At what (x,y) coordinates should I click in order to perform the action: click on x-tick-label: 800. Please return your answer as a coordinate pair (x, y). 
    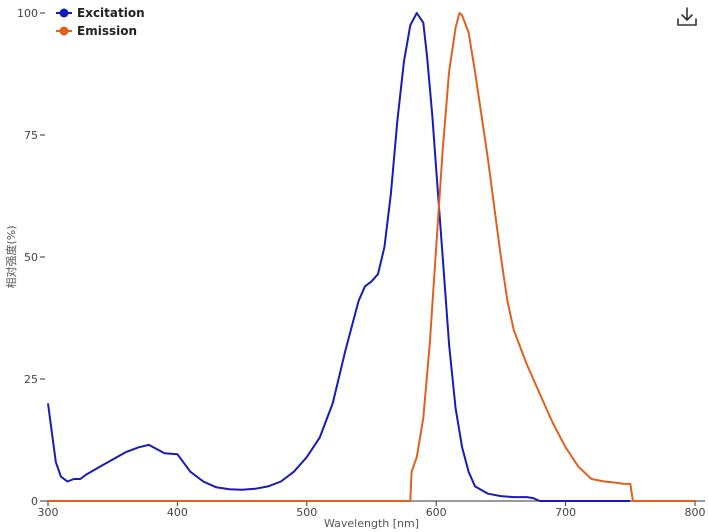
    Looking at the image, I should click on (695, 512).